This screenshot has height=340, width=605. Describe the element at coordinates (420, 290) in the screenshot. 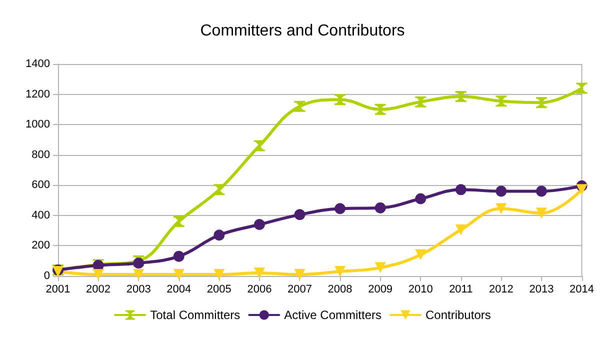

I see `x-tick-label: 2010` at that location.